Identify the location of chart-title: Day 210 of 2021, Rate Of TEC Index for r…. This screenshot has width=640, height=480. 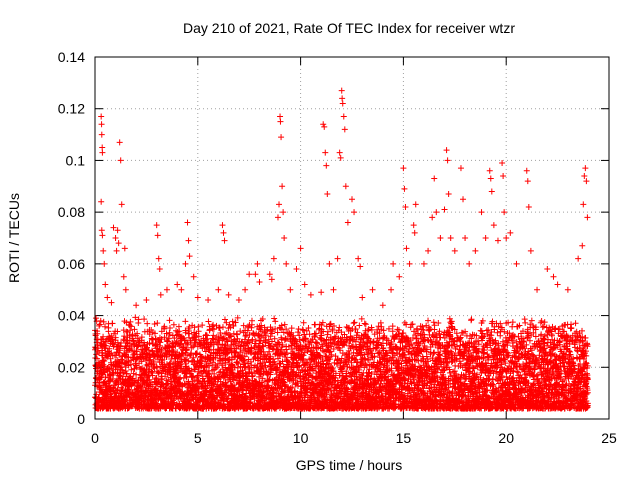
(349, 28).